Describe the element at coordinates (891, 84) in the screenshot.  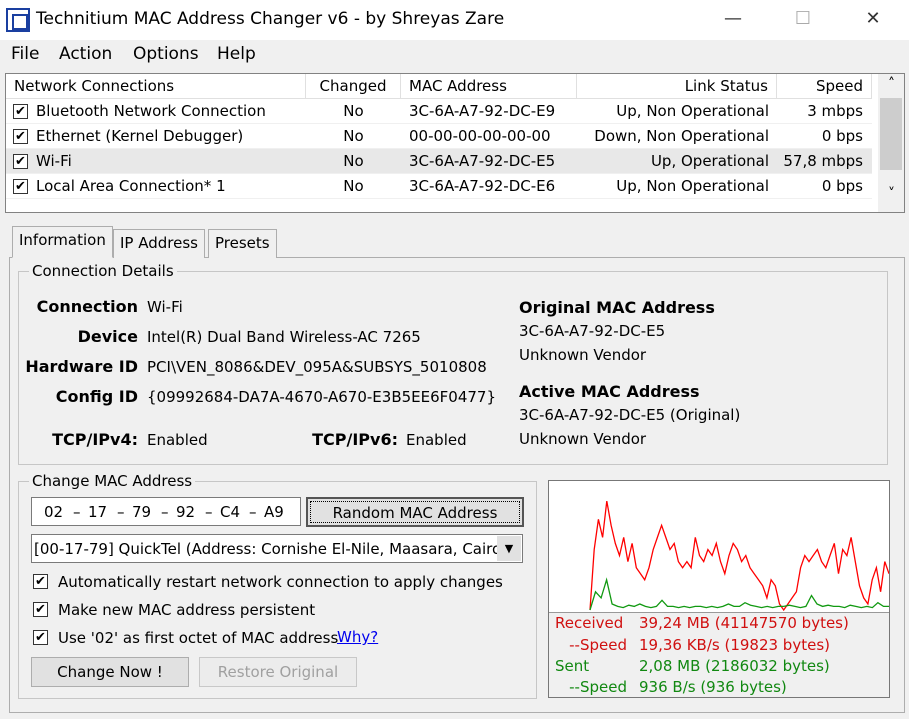
I see `scroll-up-arrow-icon: ˄` at that location.